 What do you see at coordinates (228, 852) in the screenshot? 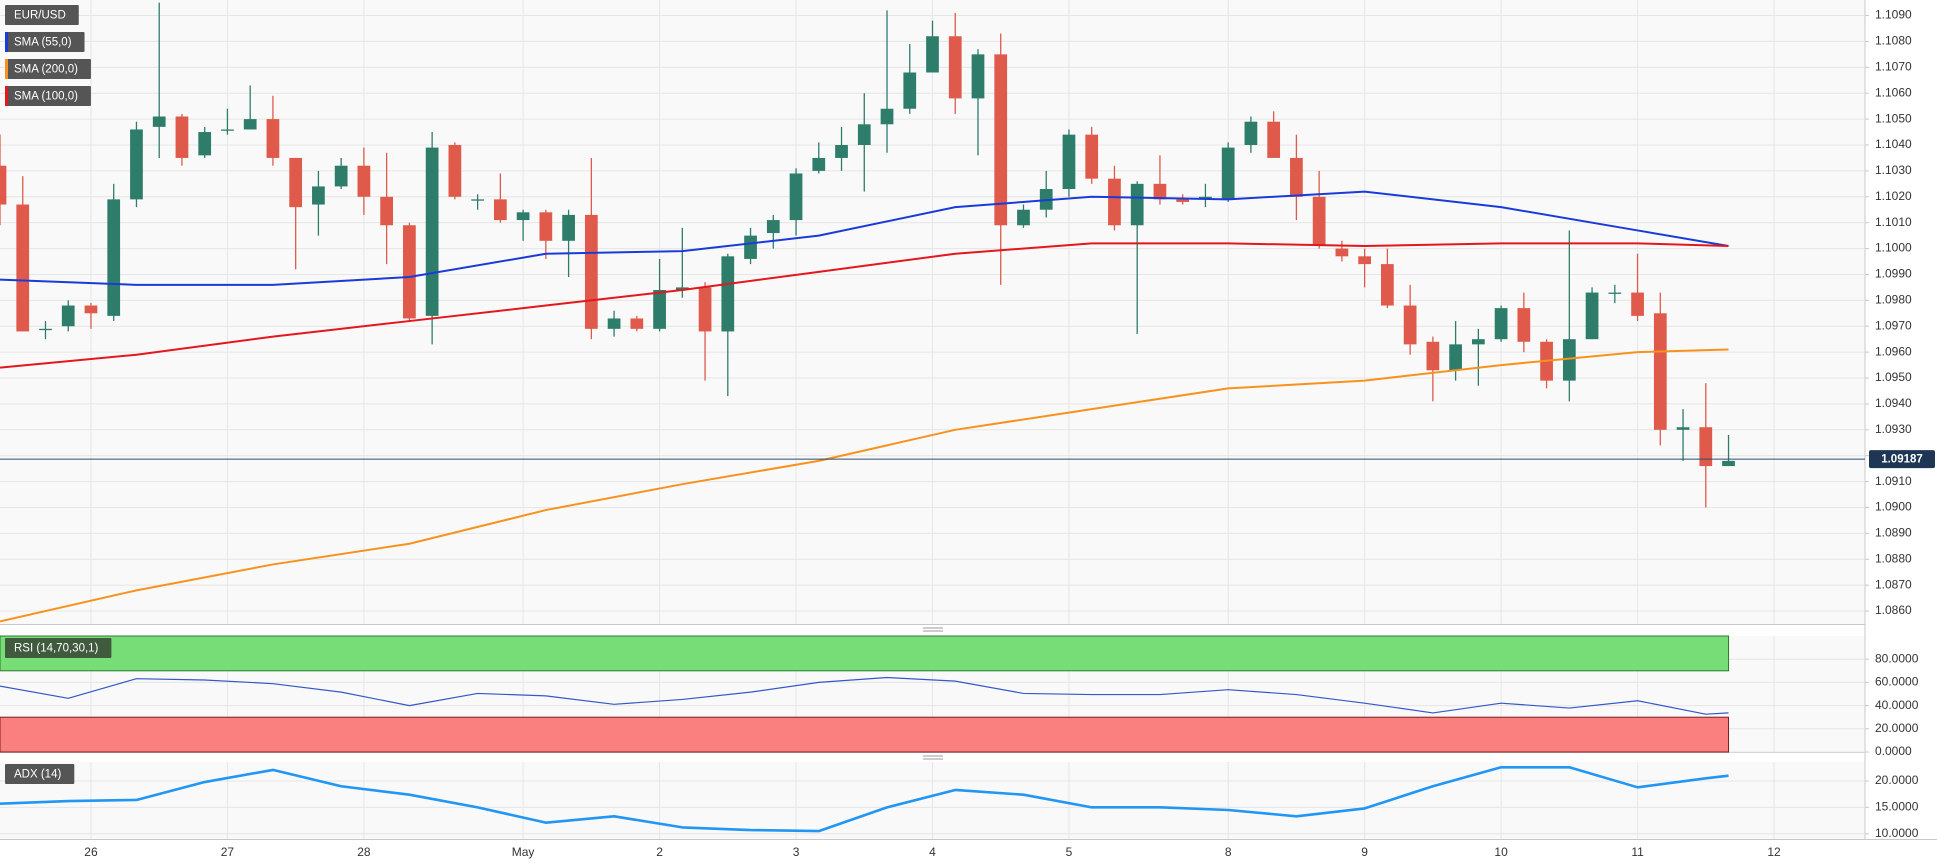
I see `x-tick-label: 27` at bounding box center [228, 852].